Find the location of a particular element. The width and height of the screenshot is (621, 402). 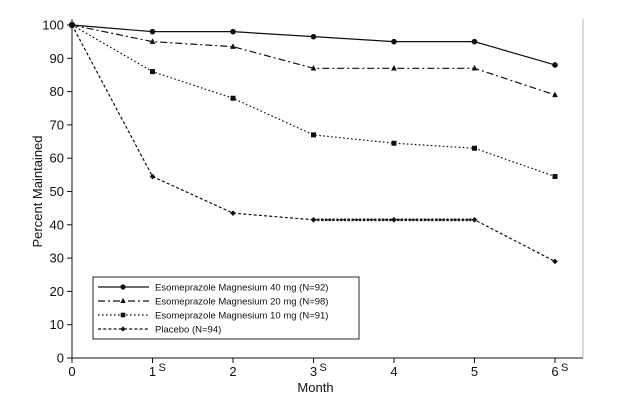

y-tick-label: 70 is located at coordinates (57, 124).